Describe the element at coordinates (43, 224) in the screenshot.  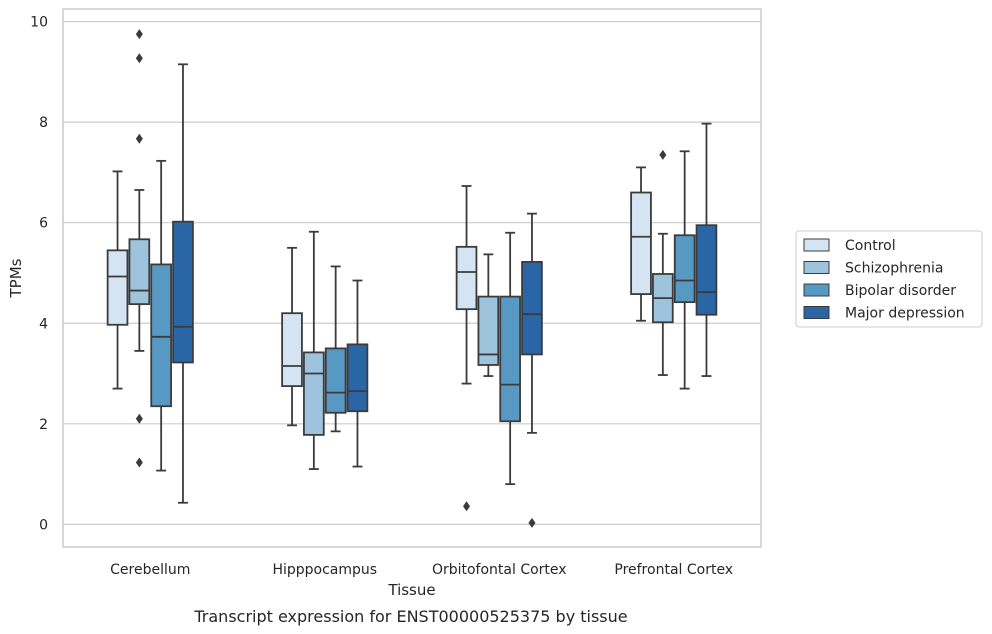
I see `y-tick-label: 6` at that location.